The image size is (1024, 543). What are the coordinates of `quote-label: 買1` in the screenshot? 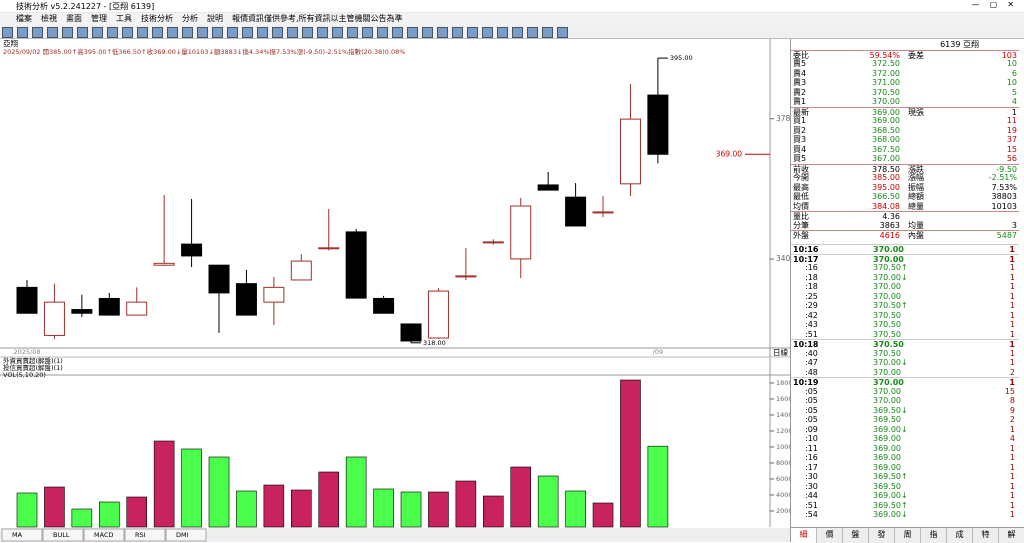 It's located at (800, 120).